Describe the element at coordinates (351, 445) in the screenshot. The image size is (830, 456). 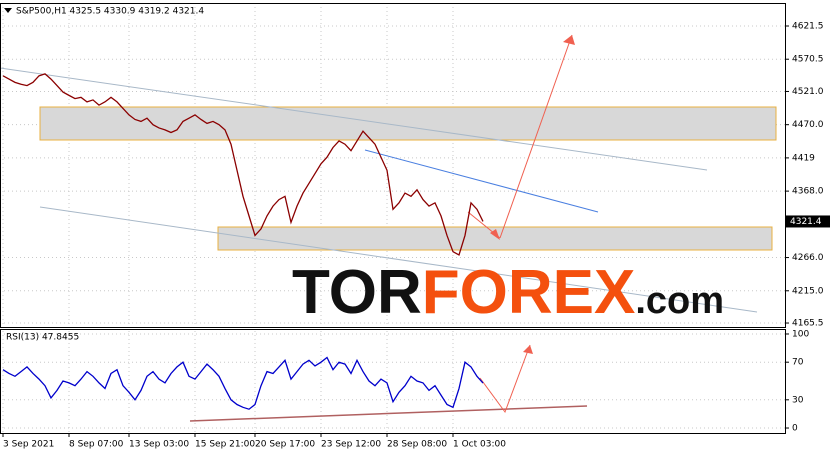
I see `x-tick-label: 23 Sep 12:00` at that location.